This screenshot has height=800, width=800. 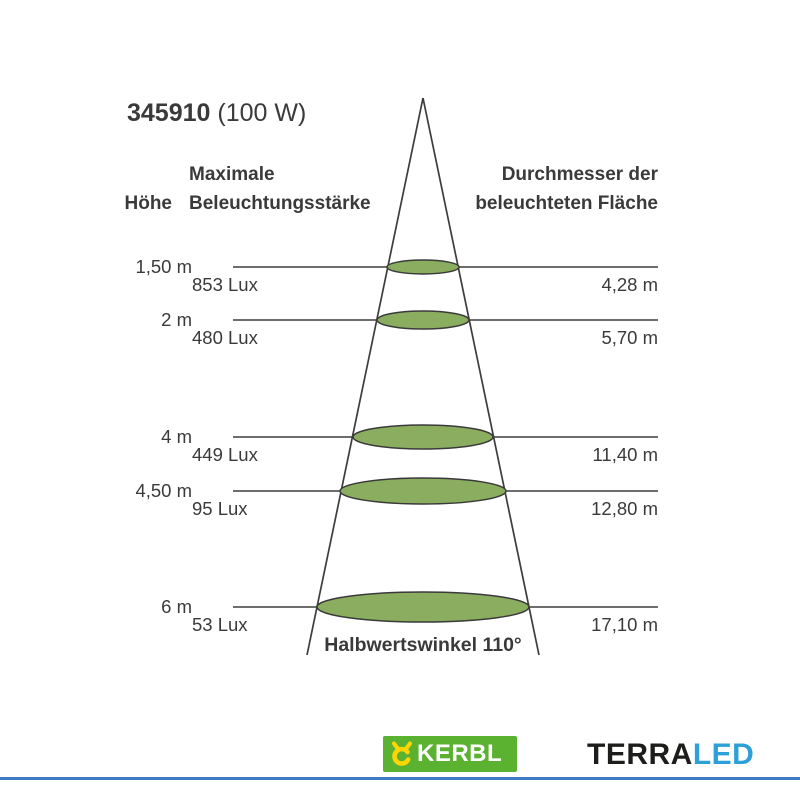 I want to click on terraled-logo-led: LED, so click(x=723, y=754).